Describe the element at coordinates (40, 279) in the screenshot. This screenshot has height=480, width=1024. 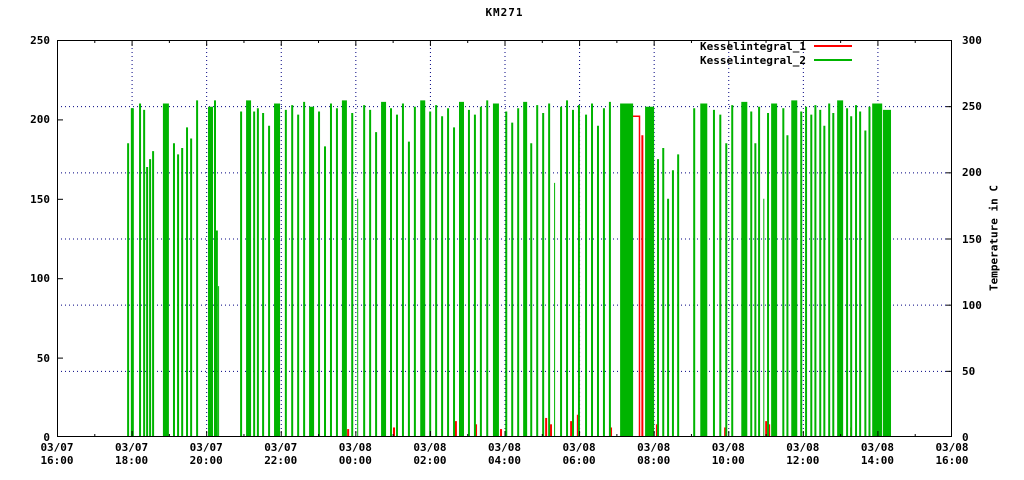
I see `y-left-tick-label: 100` at that location.